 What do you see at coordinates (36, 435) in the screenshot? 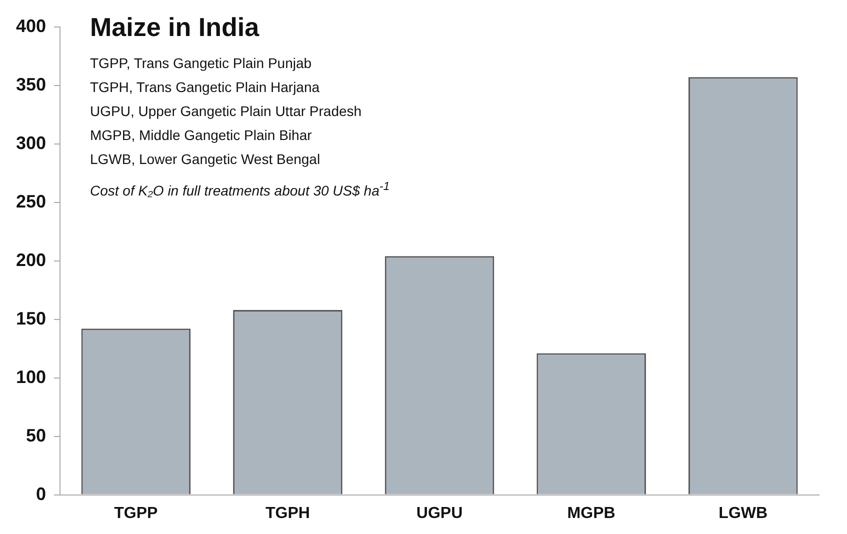
I see `y-tick-label: 50` at bounding box center [36, 435].